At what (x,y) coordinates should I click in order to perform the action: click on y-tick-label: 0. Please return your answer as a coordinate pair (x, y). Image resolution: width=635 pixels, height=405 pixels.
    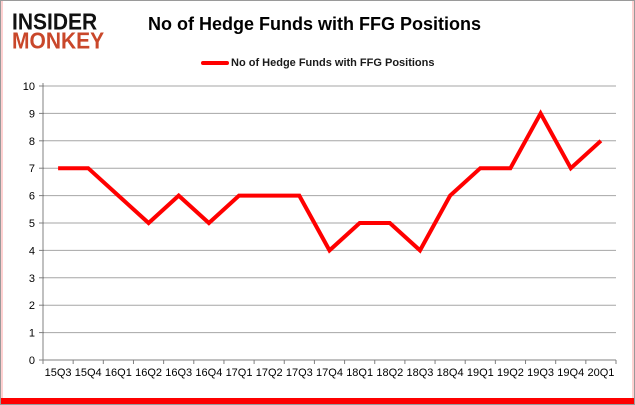
    Looking at the image, I should click on (32, 361).